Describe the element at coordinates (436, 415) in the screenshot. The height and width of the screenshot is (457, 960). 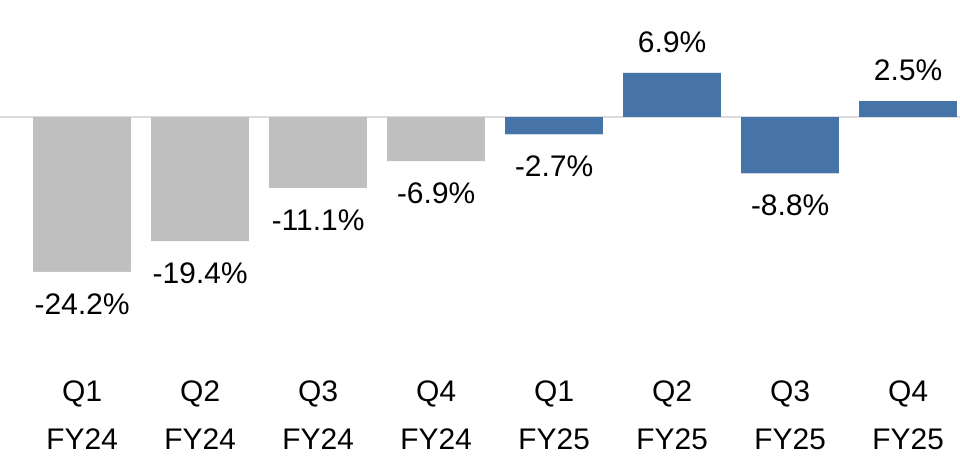
I see `x-tick-label: Q4 FY24` at that location.